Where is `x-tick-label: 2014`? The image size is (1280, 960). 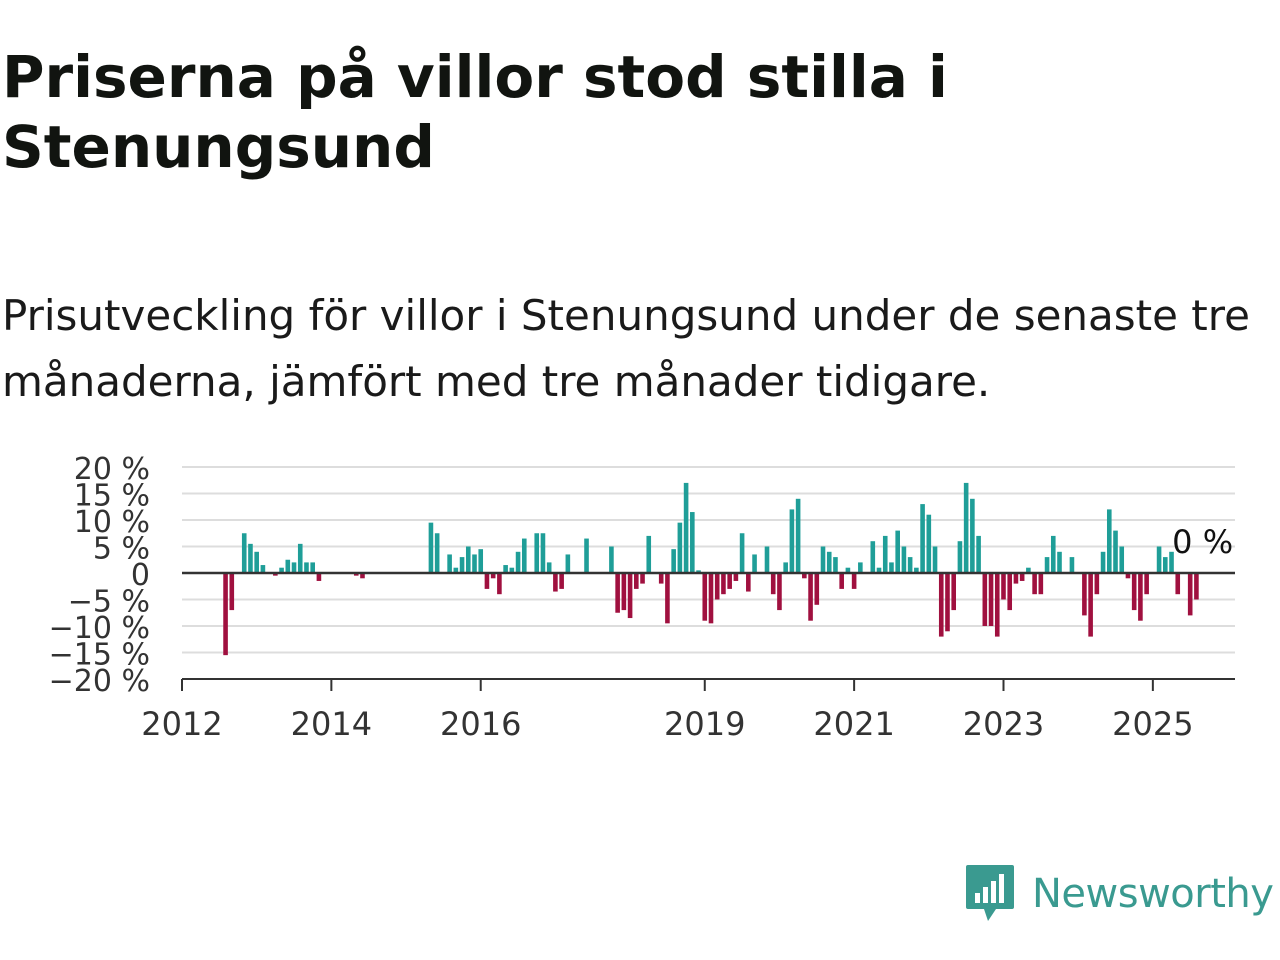
x-tick-label: 2014 is located at coordinates (331, 722).